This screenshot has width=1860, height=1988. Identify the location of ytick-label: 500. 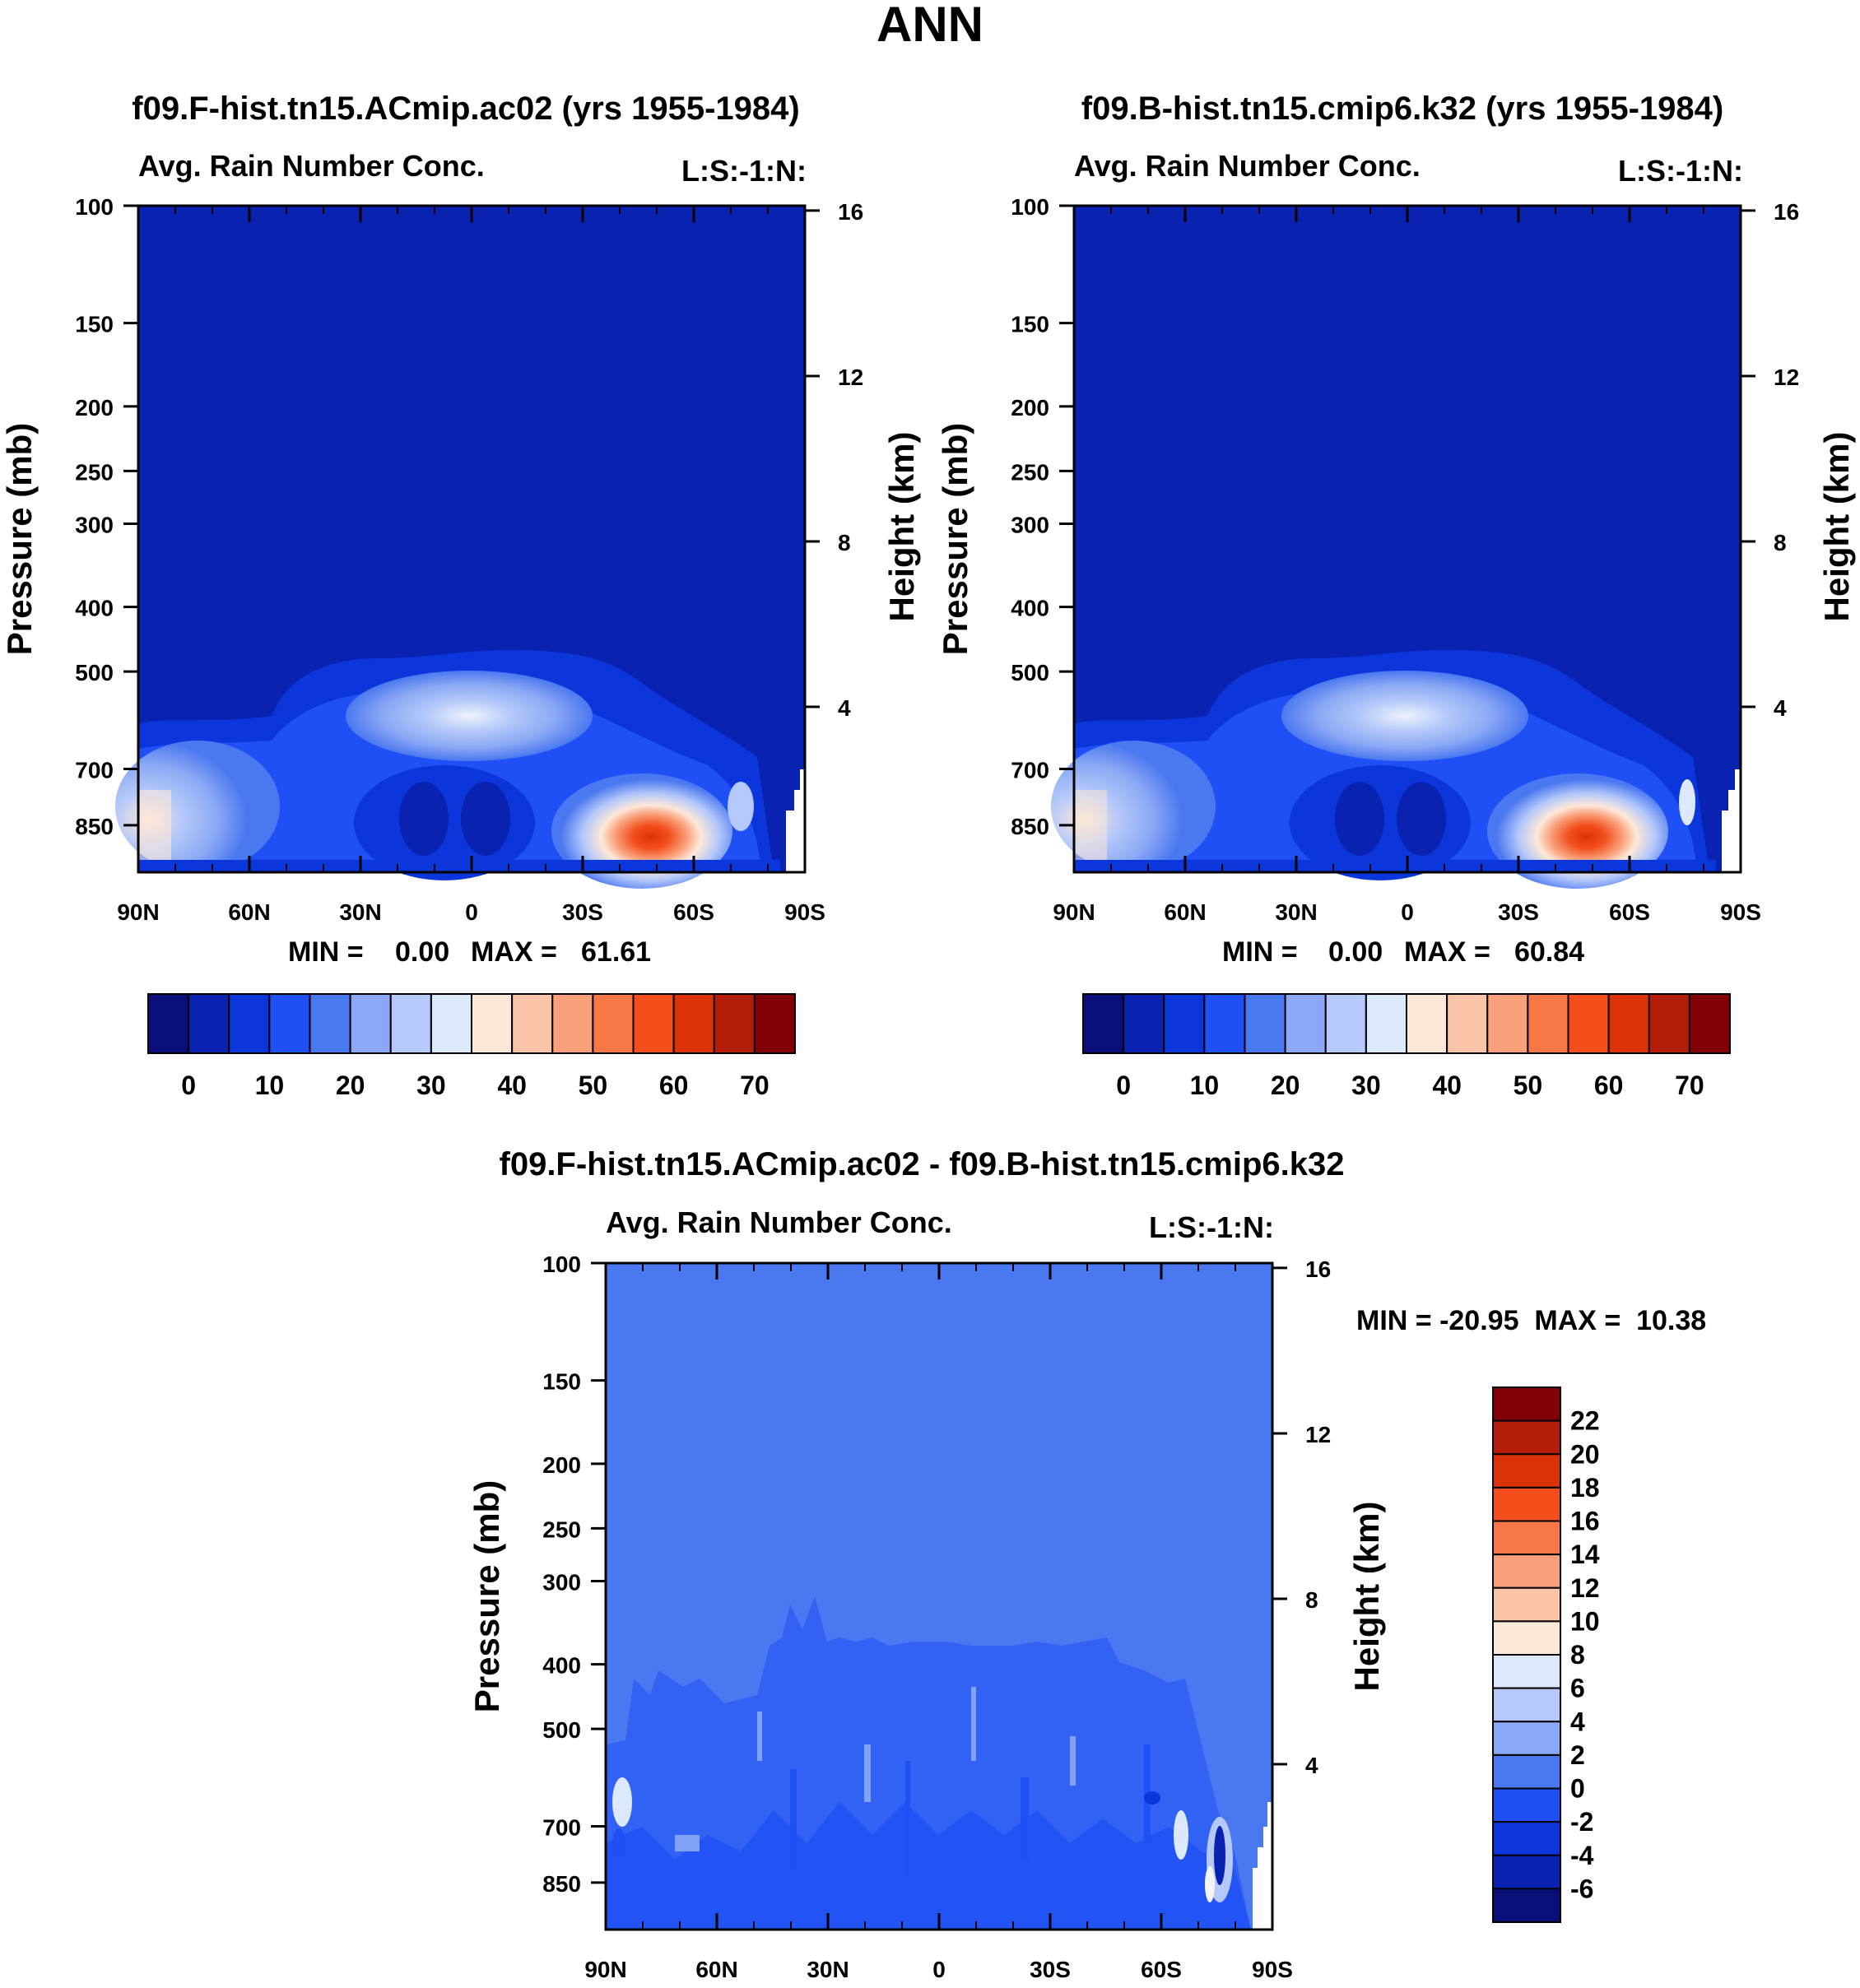
(1030, 672).